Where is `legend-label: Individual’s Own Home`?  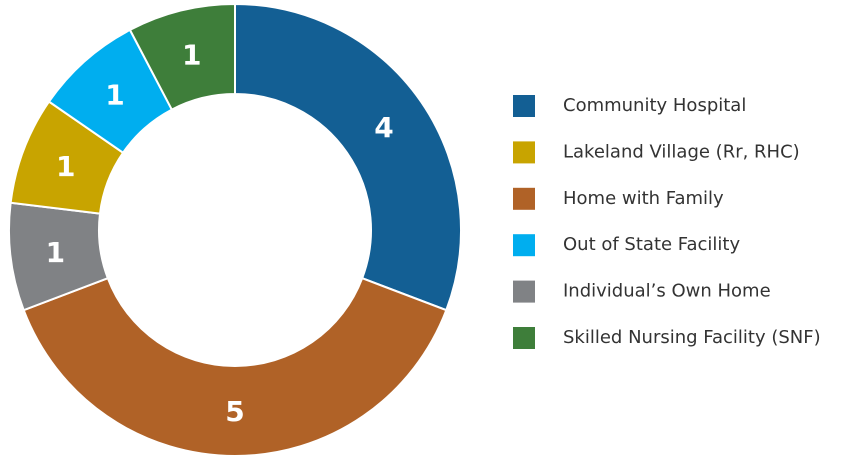
legend-label: Individual’s Own Home is located at coordinates (667, 291).